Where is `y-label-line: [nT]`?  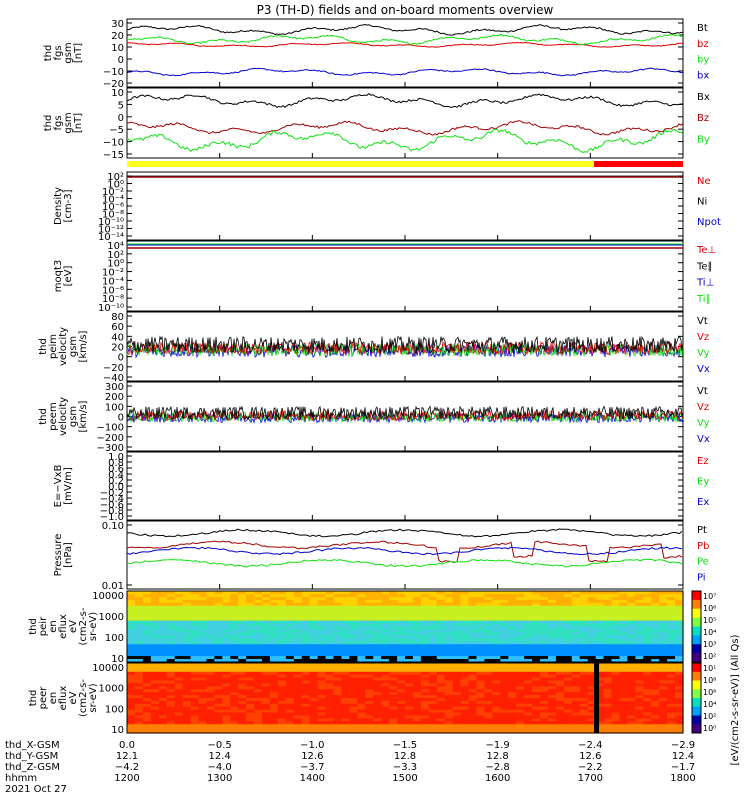
y-label-line: [nT] is located at coordinates (78, 123).